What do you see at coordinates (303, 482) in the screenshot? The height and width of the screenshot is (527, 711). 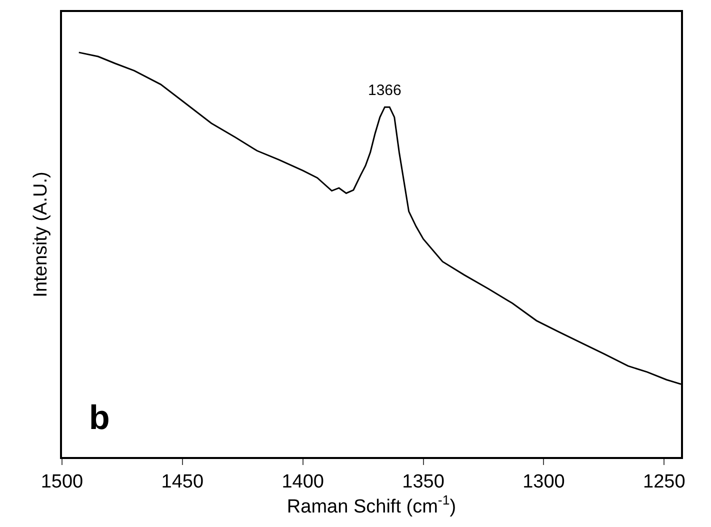 I see `x-tick-label: 1400` at bounding box center [303, 482].